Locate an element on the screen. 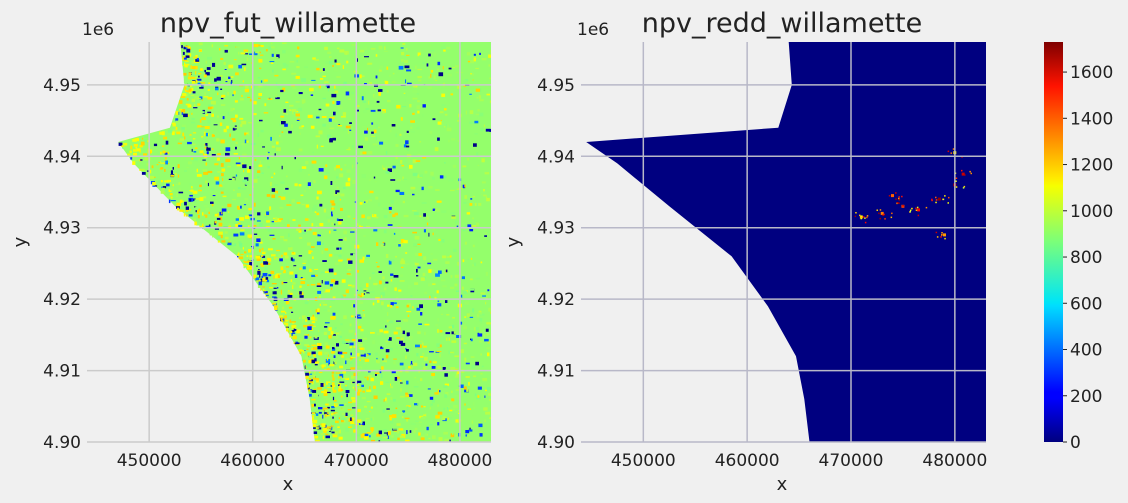 Image resolution: width=1128 pixels, height=503 pixels. x-tick-label: 470000 is located at coordinates (356, 461).